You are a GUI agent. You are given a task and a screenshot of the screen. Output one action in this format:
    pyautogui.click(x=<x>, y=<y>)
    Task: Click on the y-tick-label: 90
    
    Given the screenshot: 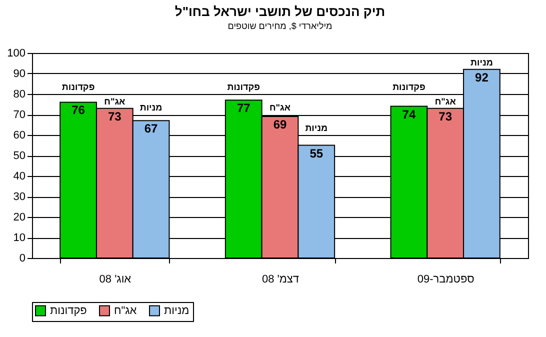 What is the action you would take?
    pyautogui.click(x=19, y=74)
    